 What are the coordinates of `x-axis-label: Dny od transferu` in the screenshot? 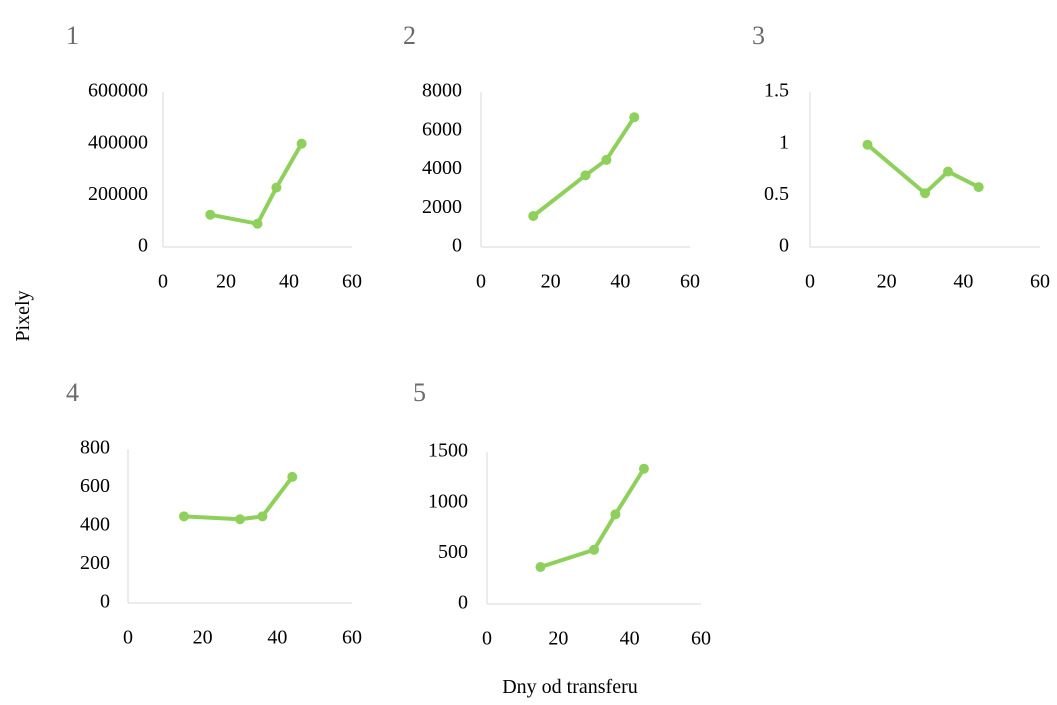 It's located at (570, 687).